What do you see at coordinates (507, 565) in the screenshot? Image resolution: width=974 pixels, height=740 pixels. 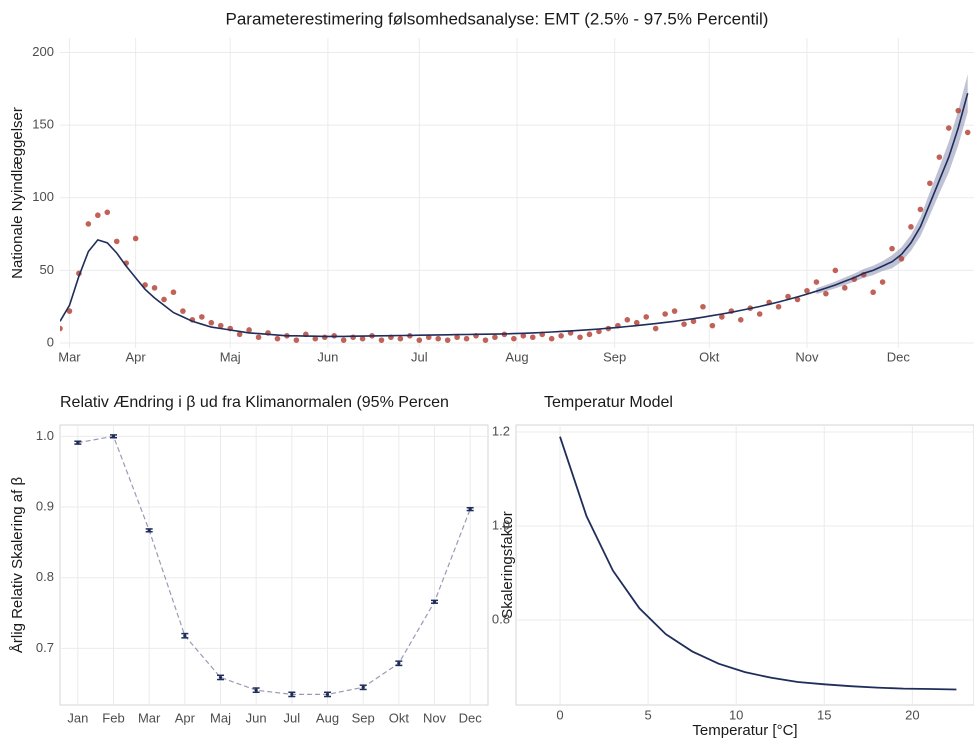 I see `y-axis-label: Skaleringsfaktor` at bounding box center [507, 565].